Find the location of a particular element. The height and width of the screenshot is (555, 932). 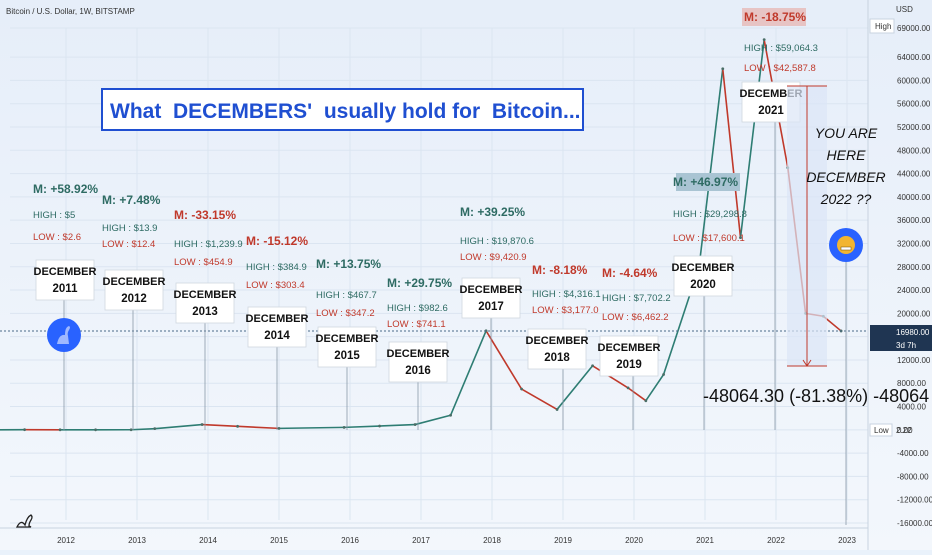

grimace-face-icon is located at coordinates (846, 245).